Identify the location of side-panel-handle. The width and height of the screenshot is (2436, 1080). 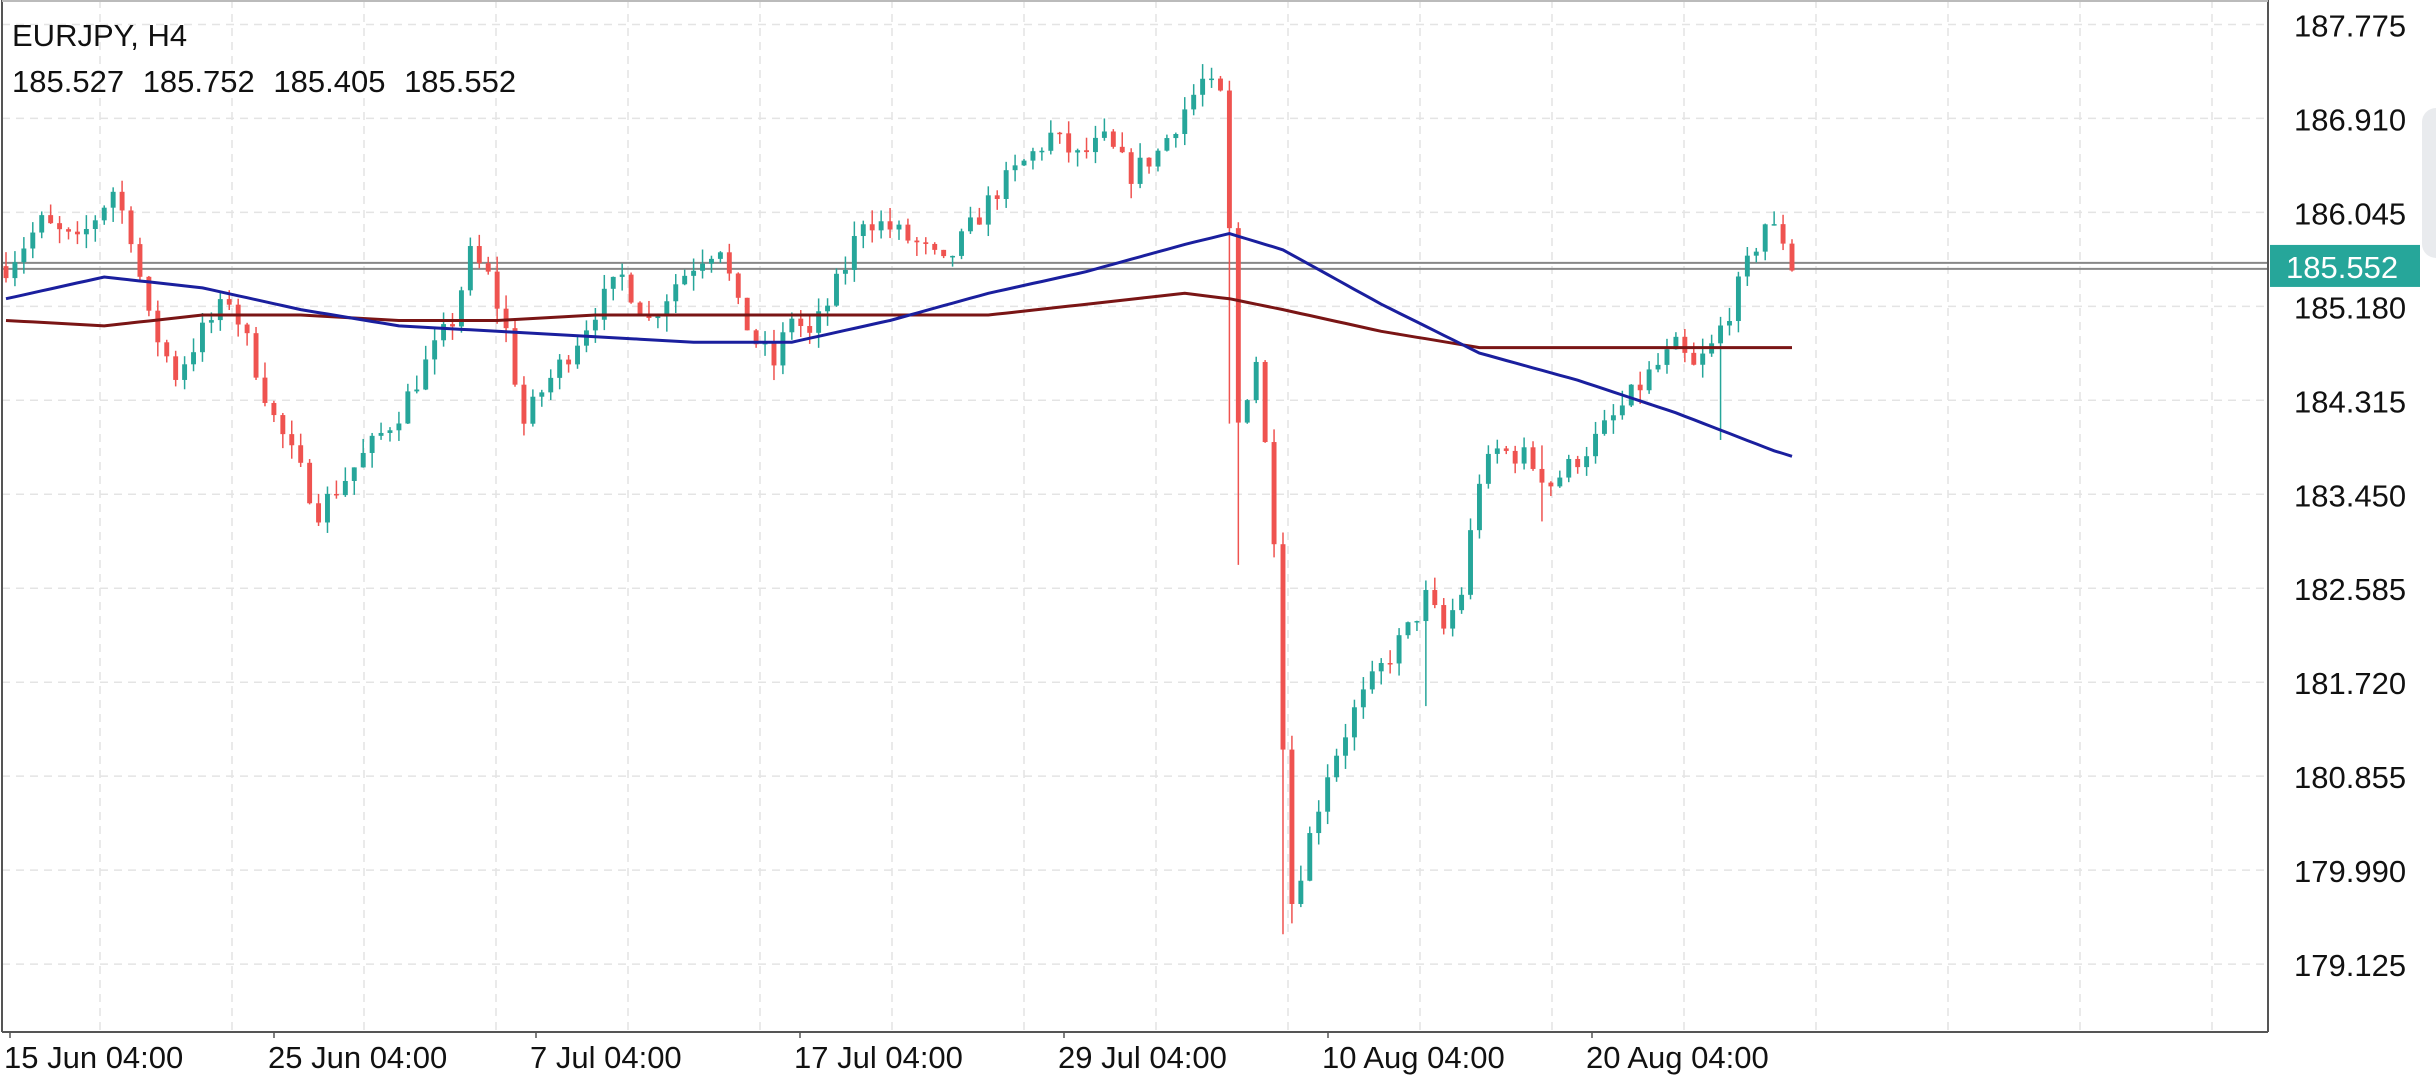
(2429, 183).